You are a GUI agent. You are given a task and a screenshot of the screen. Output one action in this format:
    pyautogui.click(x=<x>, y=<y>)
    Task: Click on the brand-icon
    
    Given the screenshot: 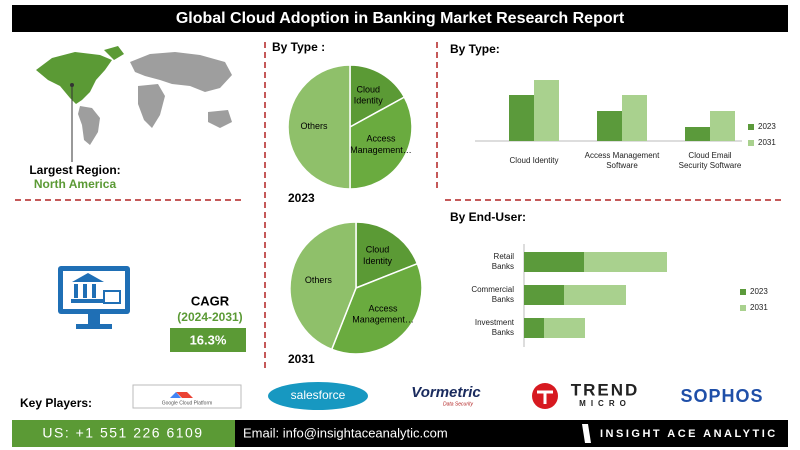 What is the action you would take?
    pyautogui.click(x=586, y=433)
    